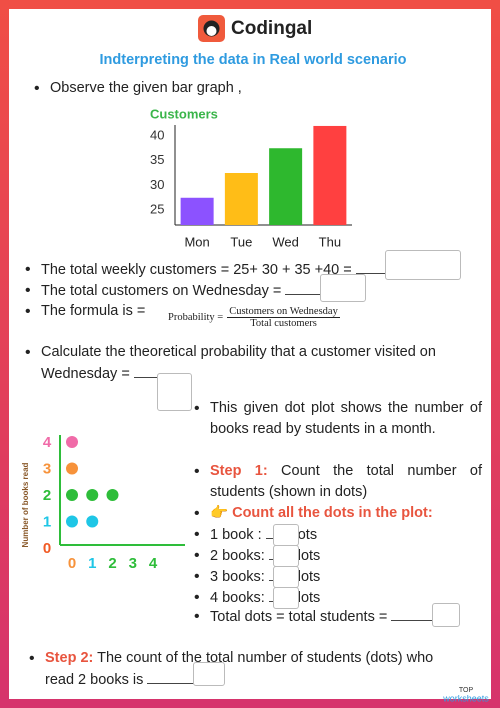 This screenshot has width=500, height=708. I want to click on x-tick-label: 3, so click(133, 563).